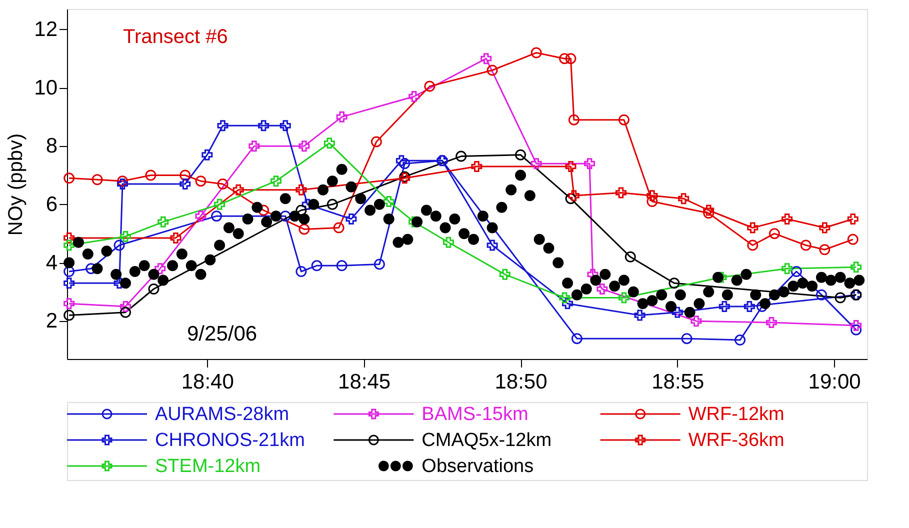 Image resolution: width=909 pixels, height=528 pixels. What do you see at coordinates (736, 414) in the screenshot?
I see `legend-label: WRF-12km` at bounding box center [736, 414].